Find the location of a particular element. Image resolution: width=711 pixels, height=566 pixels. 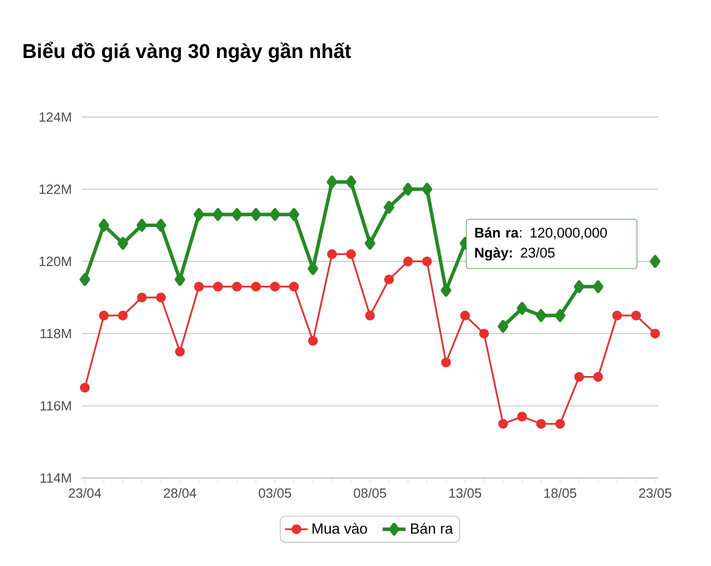

x-tick-label: 13/05 is located at coordinates (465, 493).